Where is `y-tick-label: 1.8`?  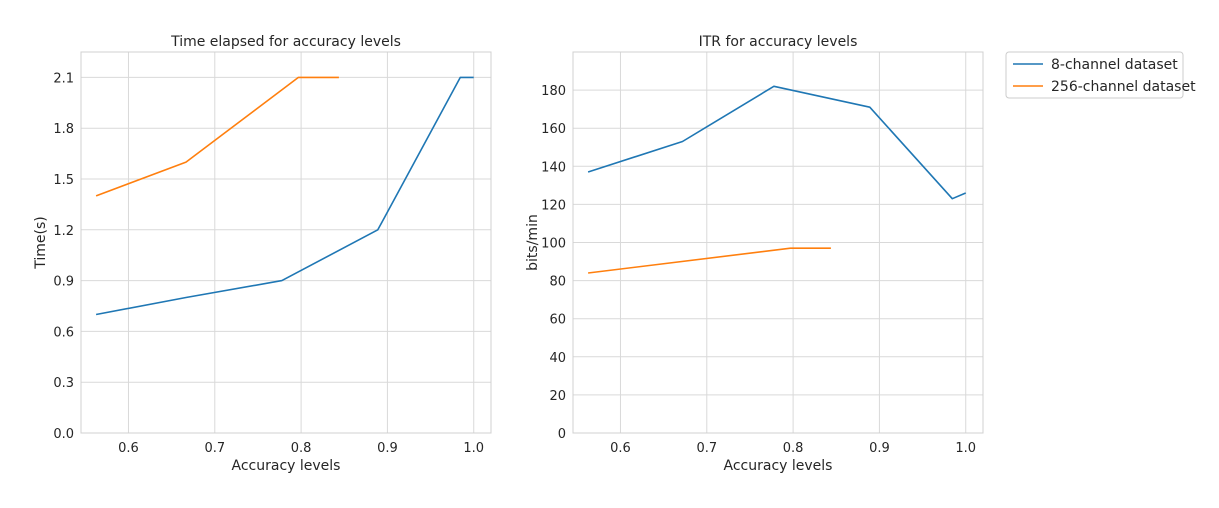 y-tick-label: 1.8 is located at coordinates (63, 129).